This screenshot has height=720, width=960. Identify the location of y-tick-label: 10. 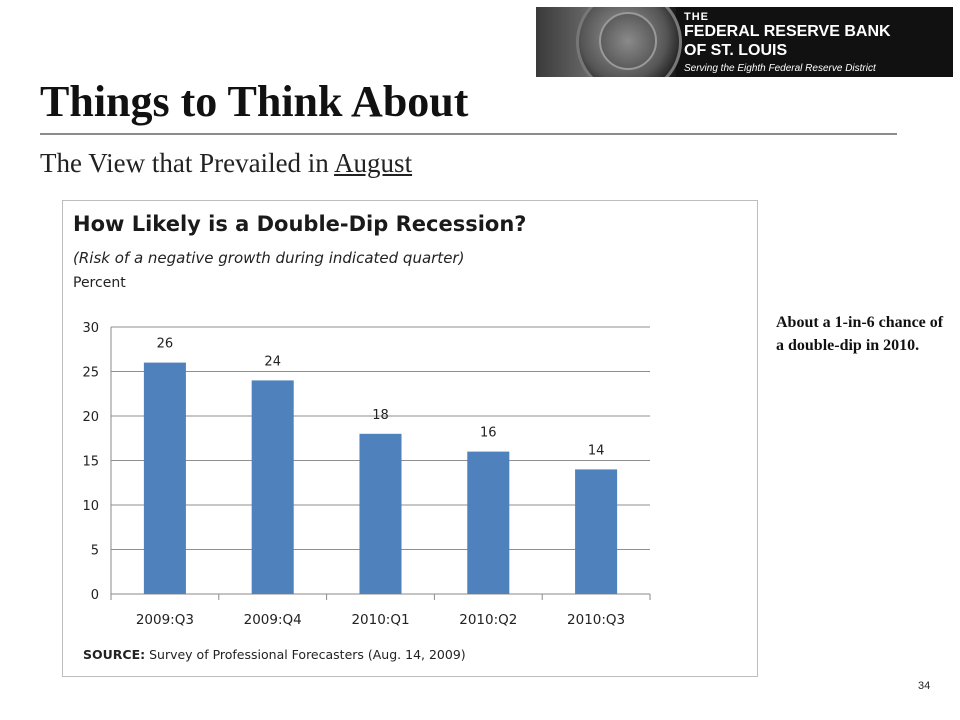
(90, 506).